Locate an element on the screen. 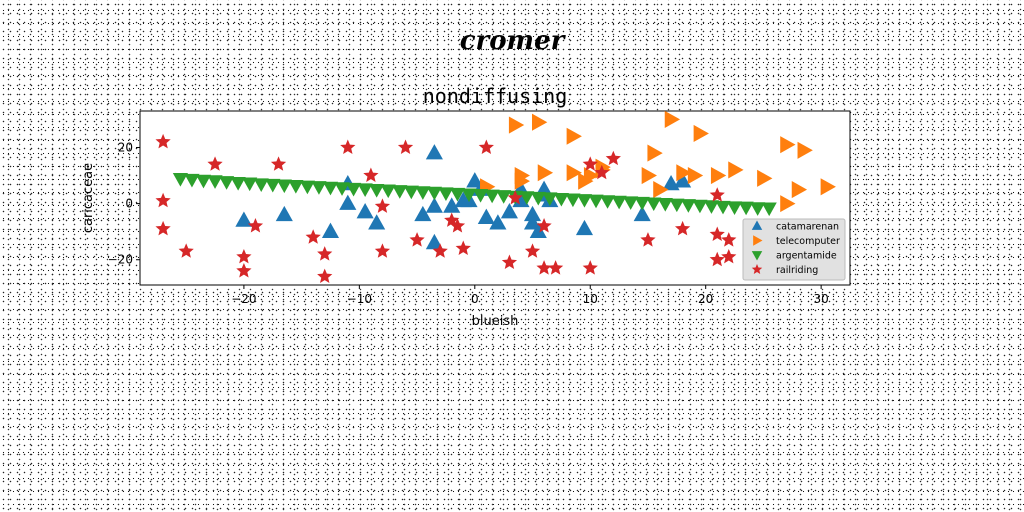 The width and height of the screenshot is (1024, 512). legend-label-railriding: railriding is located at coordinates (797, 270).